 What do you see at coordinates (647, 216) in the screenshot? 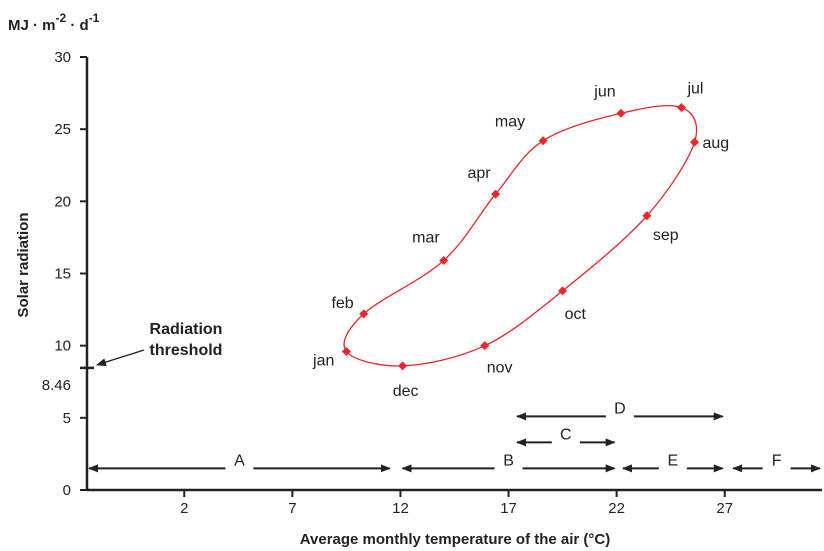
I see `point-sep` at bounding box center [647, 216].